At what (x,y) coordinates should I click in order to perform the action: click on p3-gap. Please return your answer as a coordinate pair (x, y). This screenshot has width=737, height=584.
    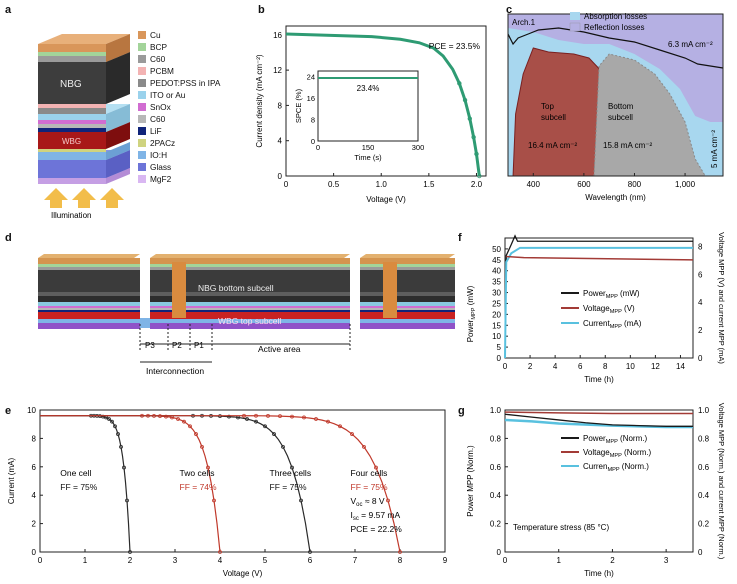
    Looking at the image, I should click on (145, 323).